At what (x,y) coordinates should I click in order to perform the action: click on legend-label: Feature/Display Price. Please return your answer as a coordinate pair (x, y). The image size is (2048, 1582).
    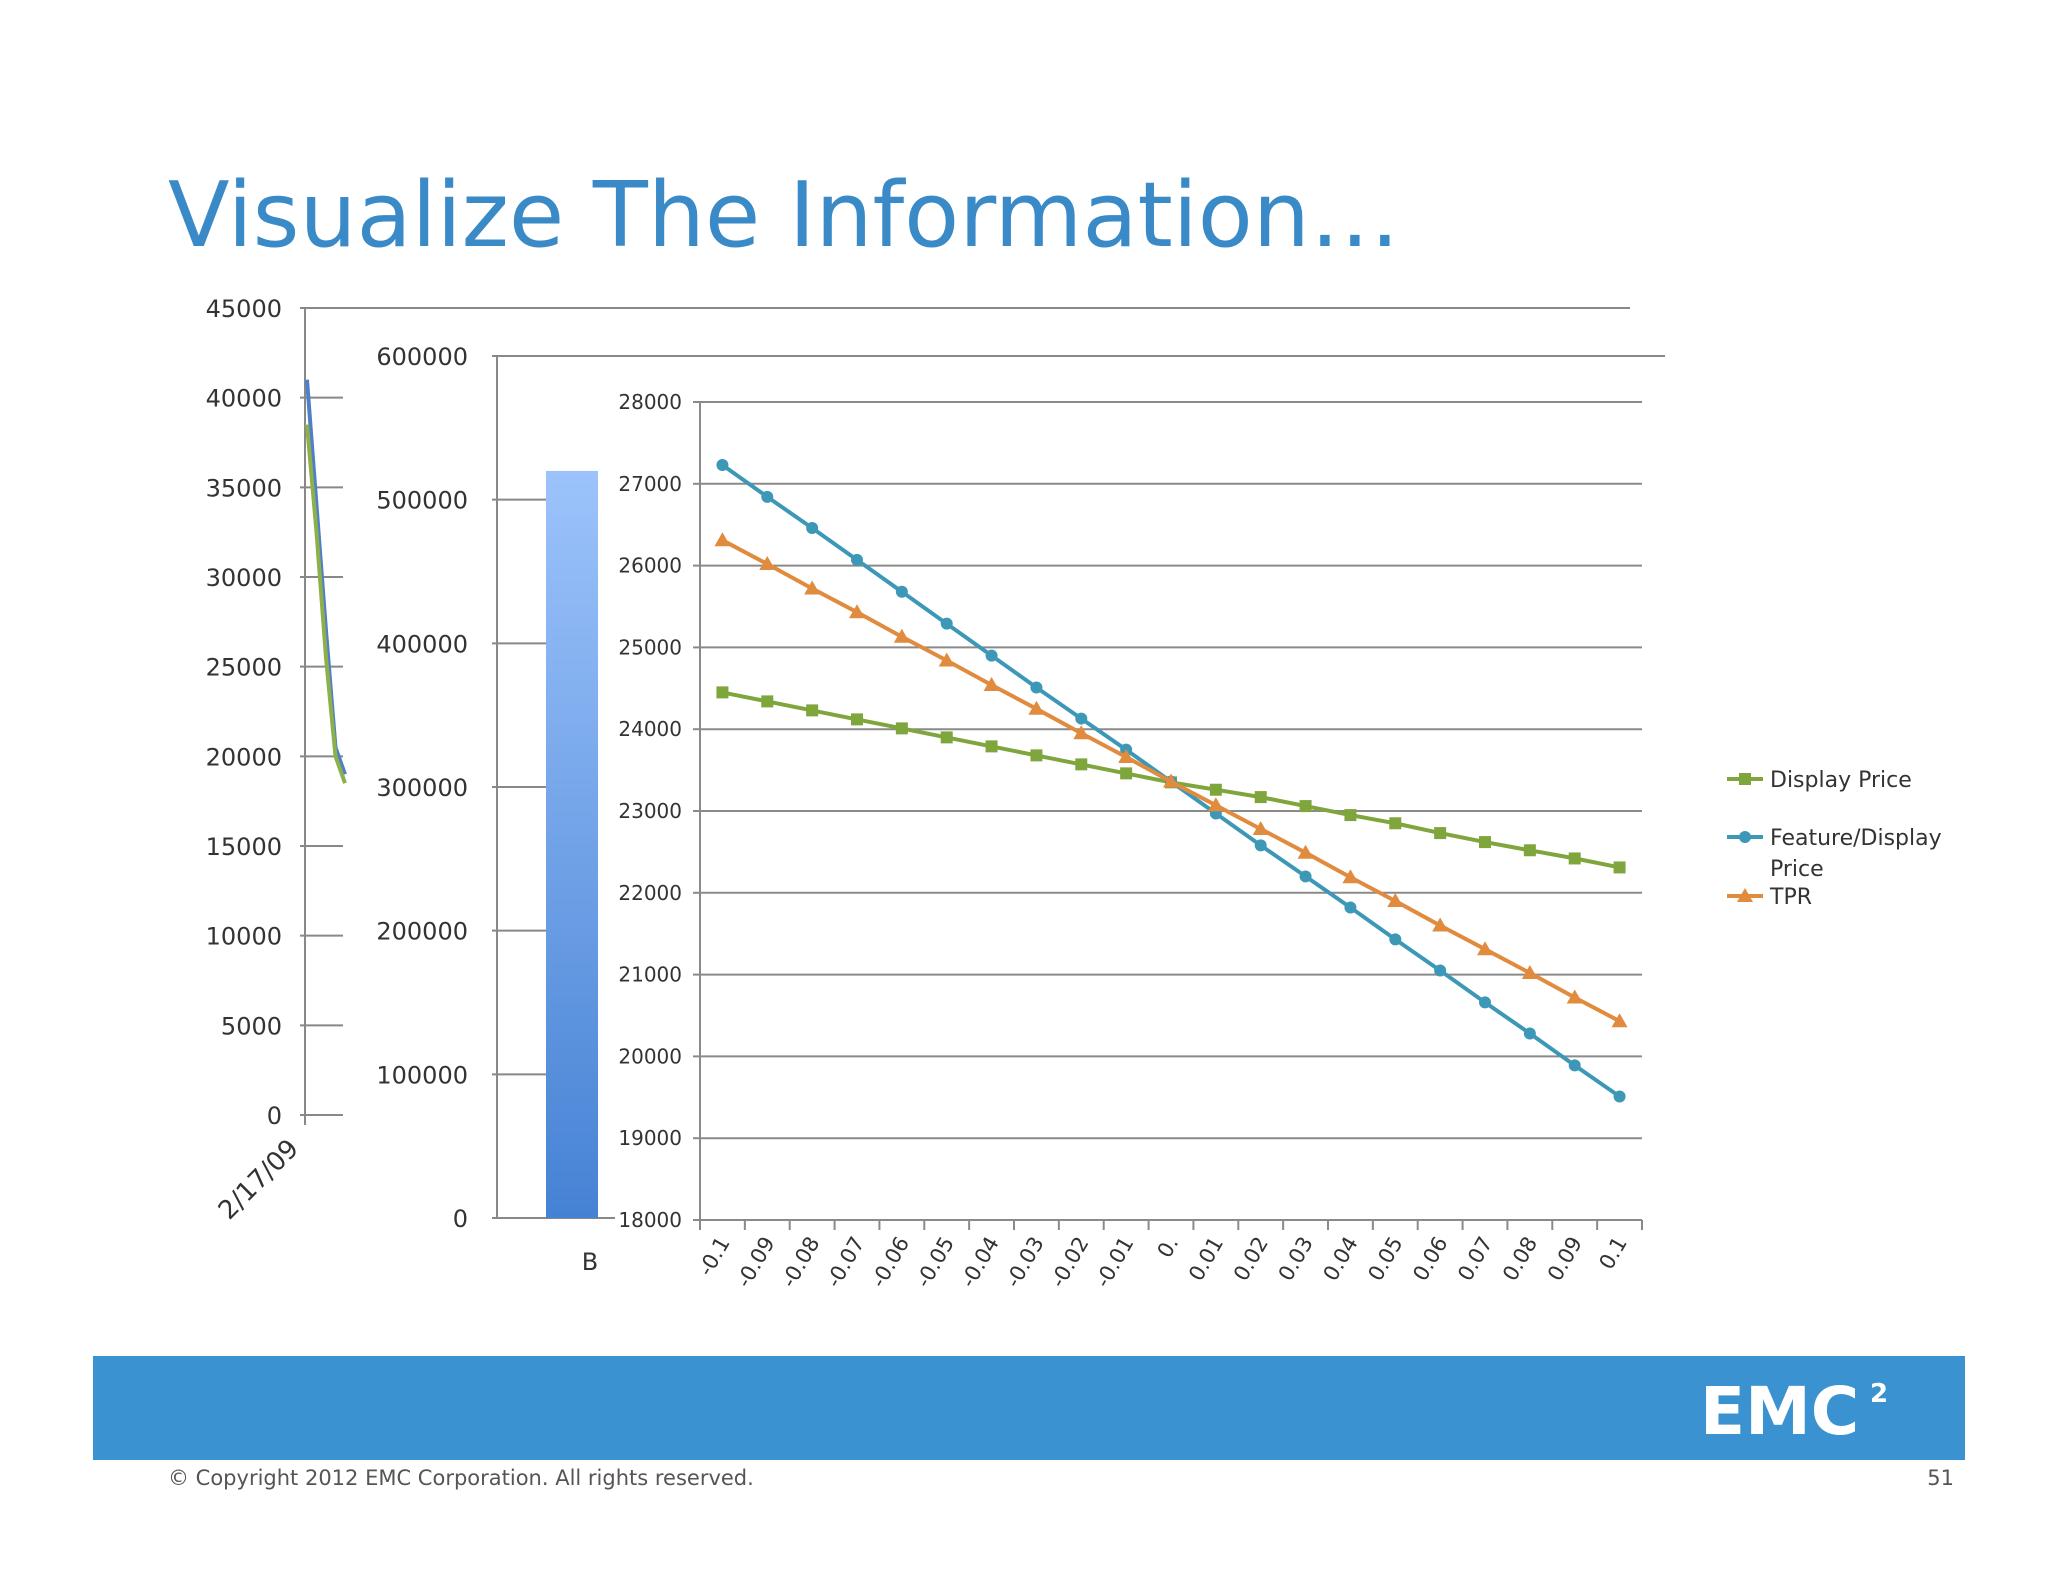
    Looking at the image, I should click on (1856, 854).